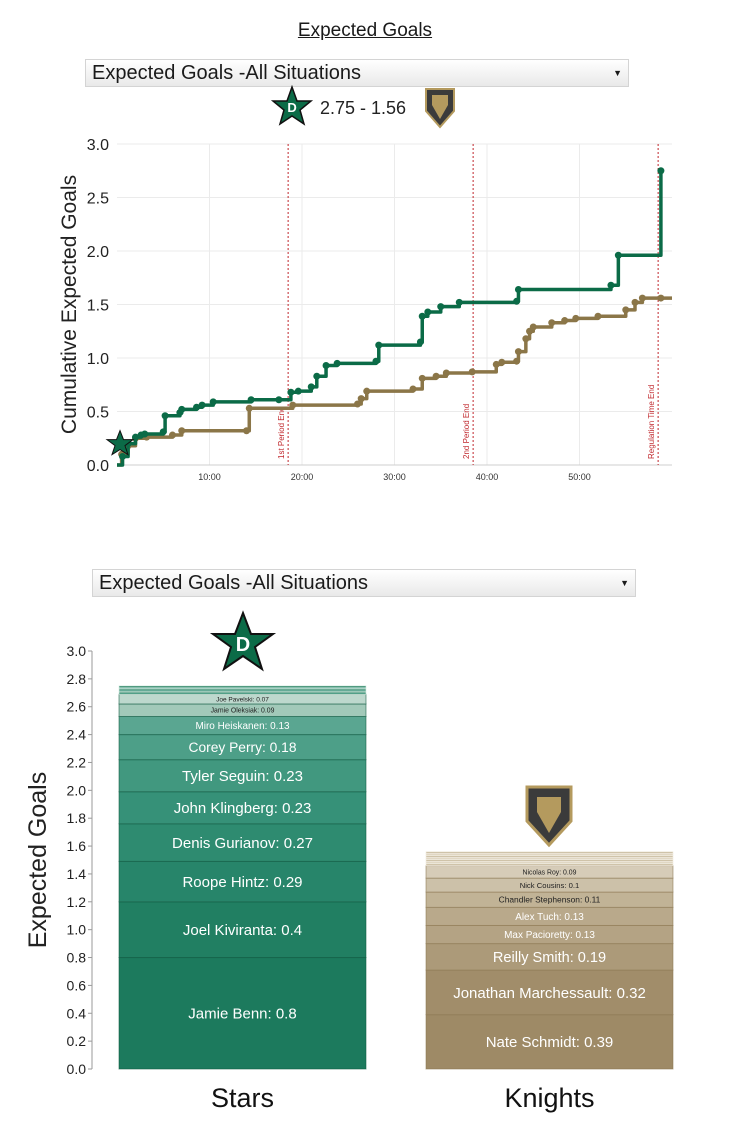 The height and width of the screenshot is (1137, 730). Describe the element at coordinates (120, 442) in the screenshot. I see `stars-start-marker-icon` at that location.